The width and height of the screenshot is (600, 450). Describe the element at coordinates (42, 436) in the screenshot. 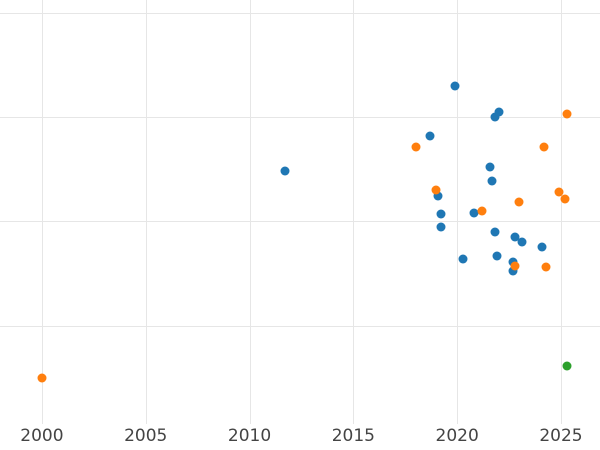

I see `x-axis-tick-label: 2000` at that location.